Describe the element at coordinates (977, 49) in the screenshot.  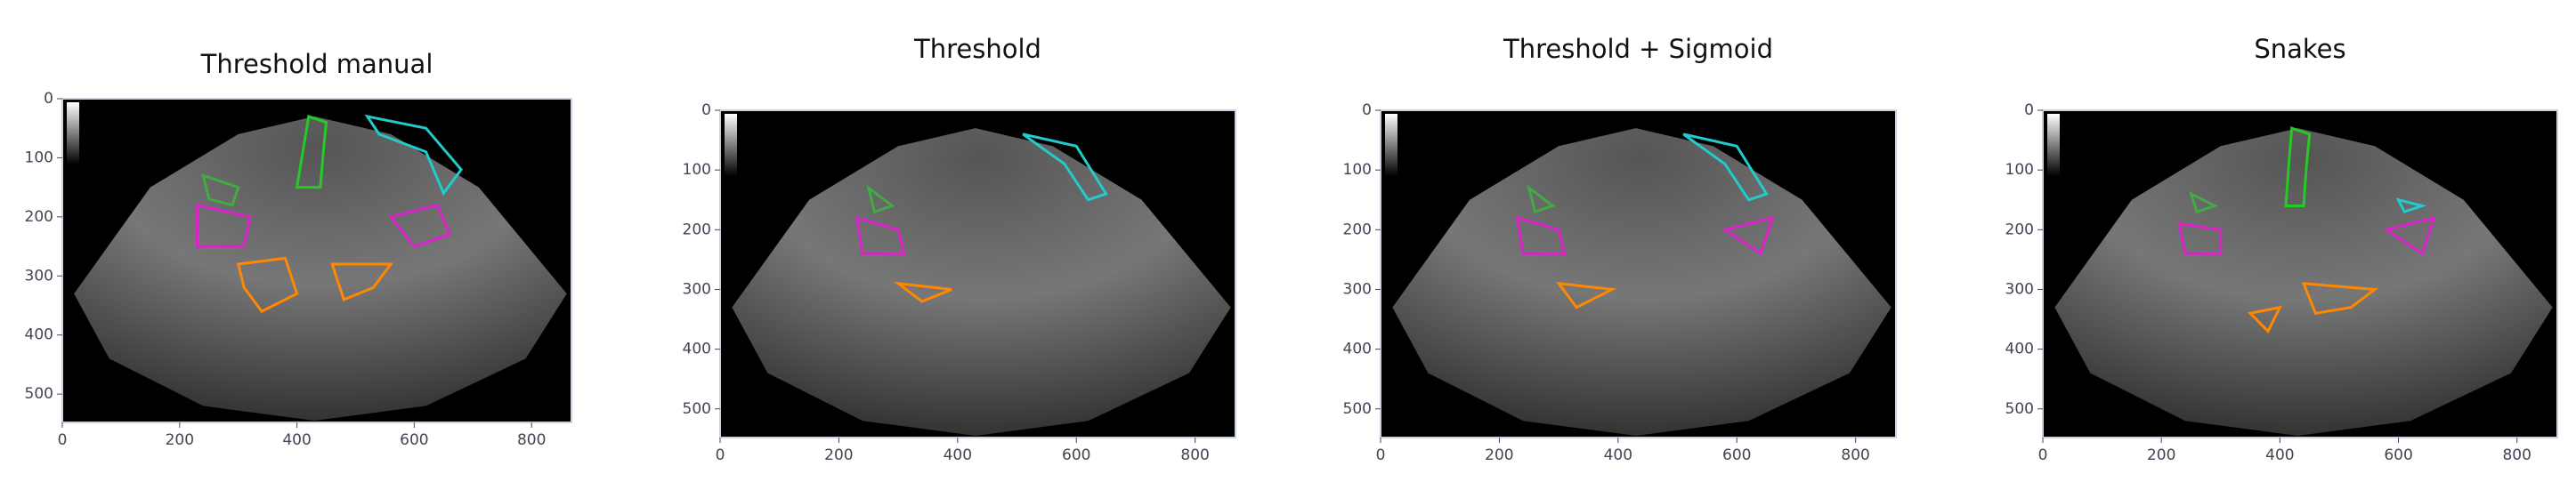
I see `panel-title: Threshold` at that location.